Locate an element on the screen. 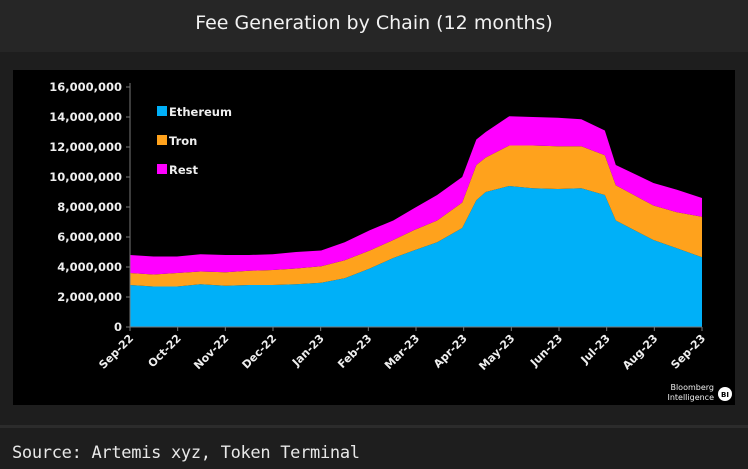 The width and height of the screenshot is (748, 469). bi-logo-icon: BI is located at coordinates (725, 395).